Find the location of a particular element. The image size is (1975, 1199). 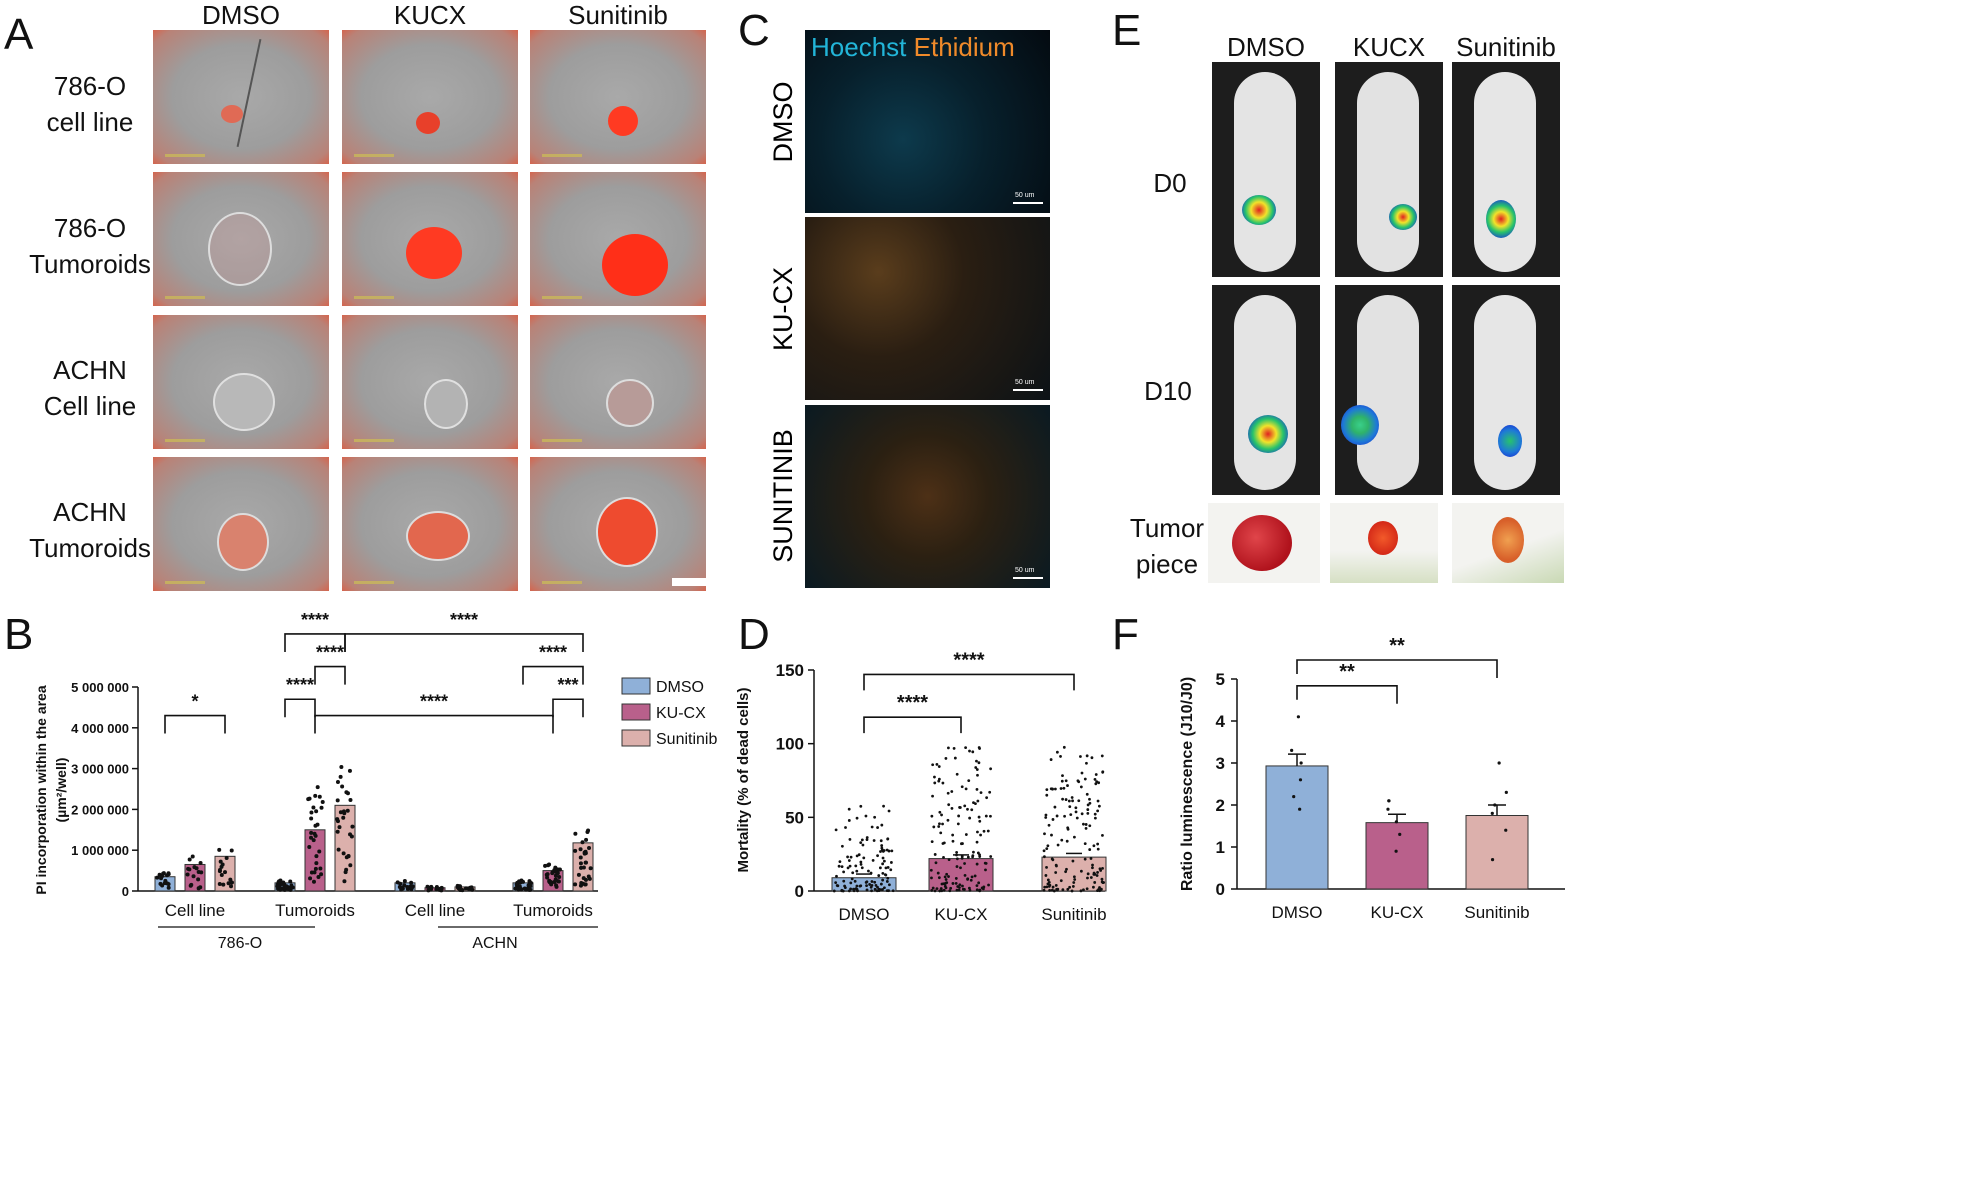

chart-b-bracket-label: **** is located at coordinates (464, 620).